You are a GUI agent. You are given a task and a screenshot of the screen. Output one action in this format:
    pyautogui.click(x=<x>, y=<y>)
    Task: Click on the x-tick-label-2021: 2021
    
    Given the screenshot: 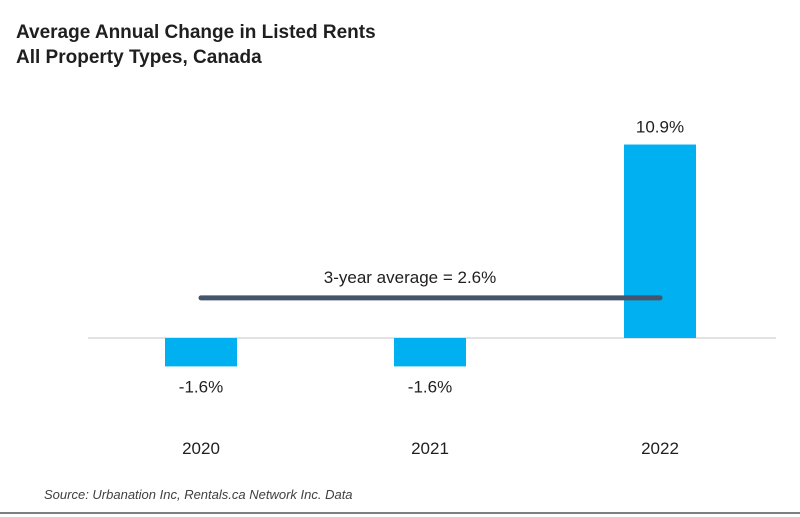 What is the action you would take?
    pyautogui.click(x=430, y=448)
    